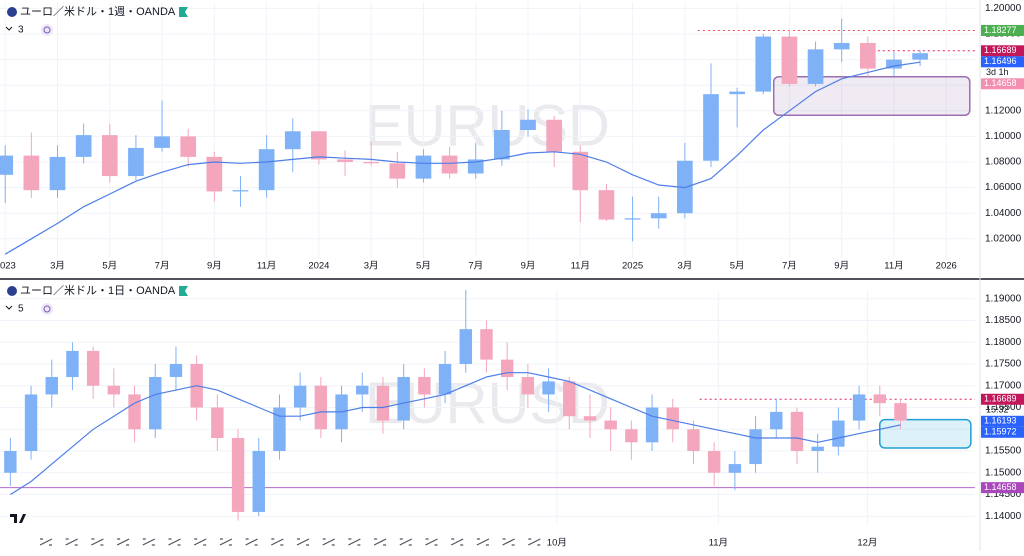 The image size is (1024, 556). I want to click on price-tag-label: 1.16193, so click(1000, 421).